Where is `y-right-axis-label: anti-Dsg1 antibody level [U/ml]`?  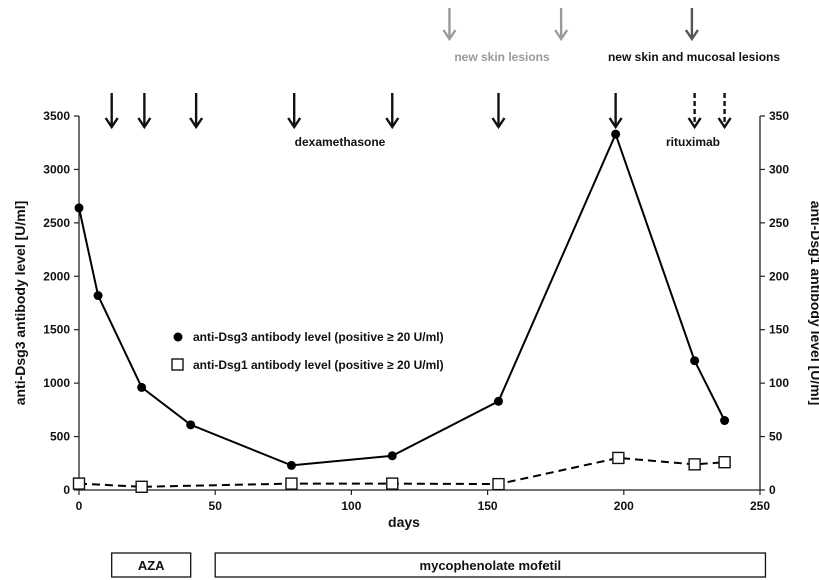
y-right-axis-label: anti-Dsg1 antibody level [U/ml] is located at coordinates (813, 303).